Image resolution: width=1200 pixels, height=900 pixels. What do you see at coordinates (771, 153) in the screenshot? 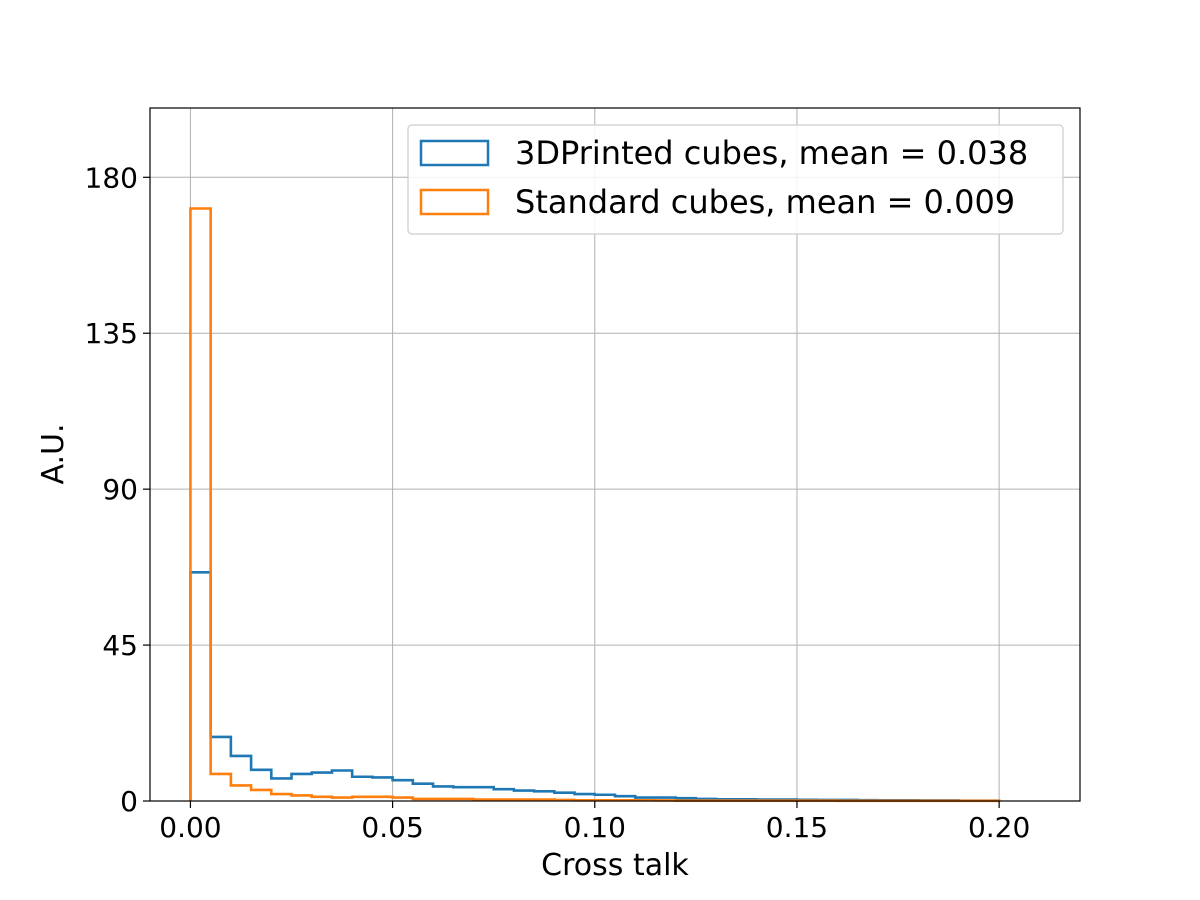
I see `legend-label-3dprinted: 3DPrinted cubes, mean = 0.038` at bounding box center [771, 153].